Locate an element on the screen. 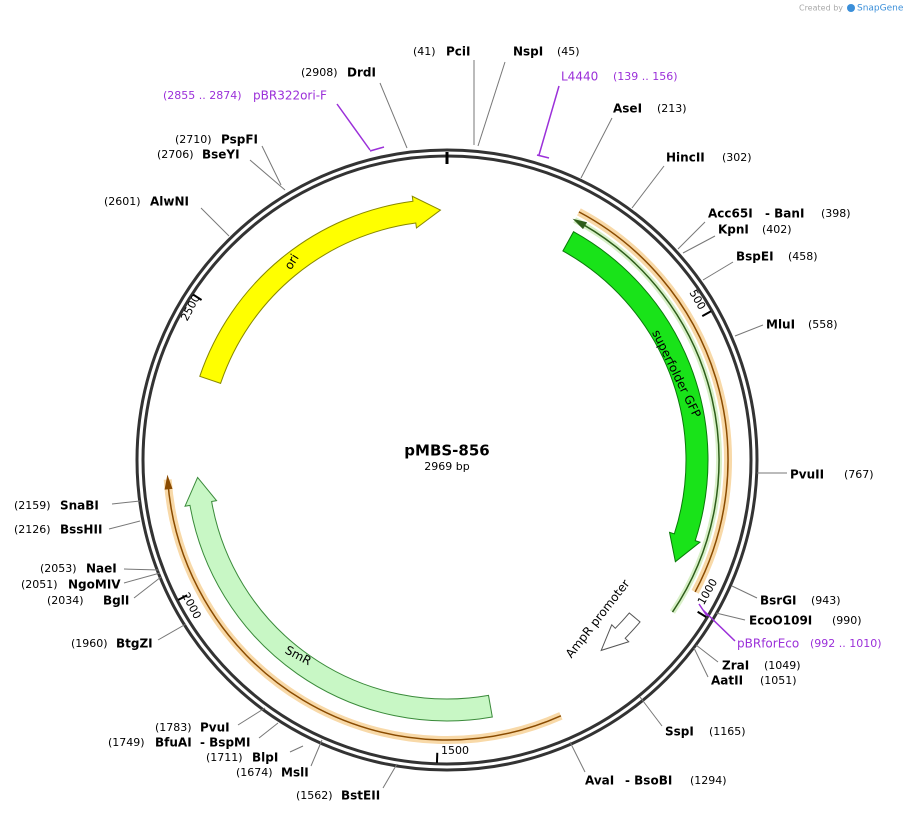 This screenshot has height=814, width=903. site-name: SnaBI is located at coordinates (79, 506).